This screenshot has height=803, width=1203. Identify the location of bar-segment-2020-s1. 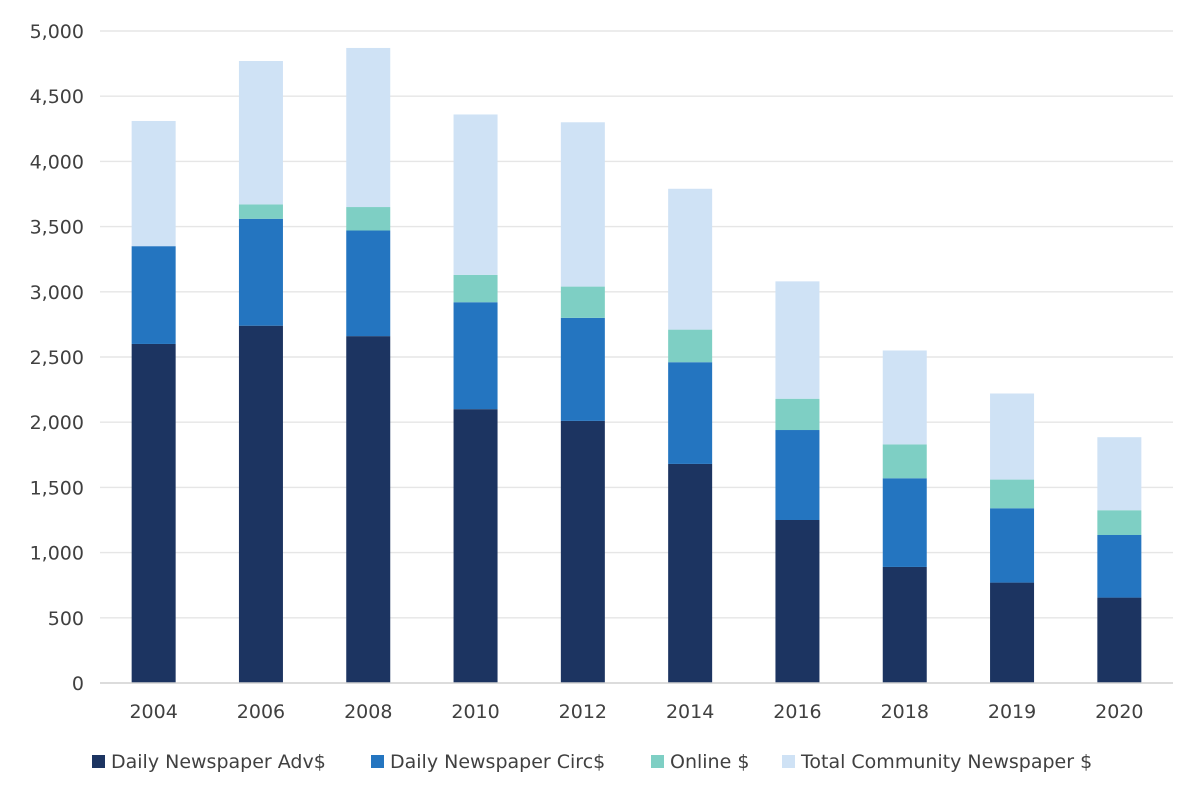
(1119, 566).